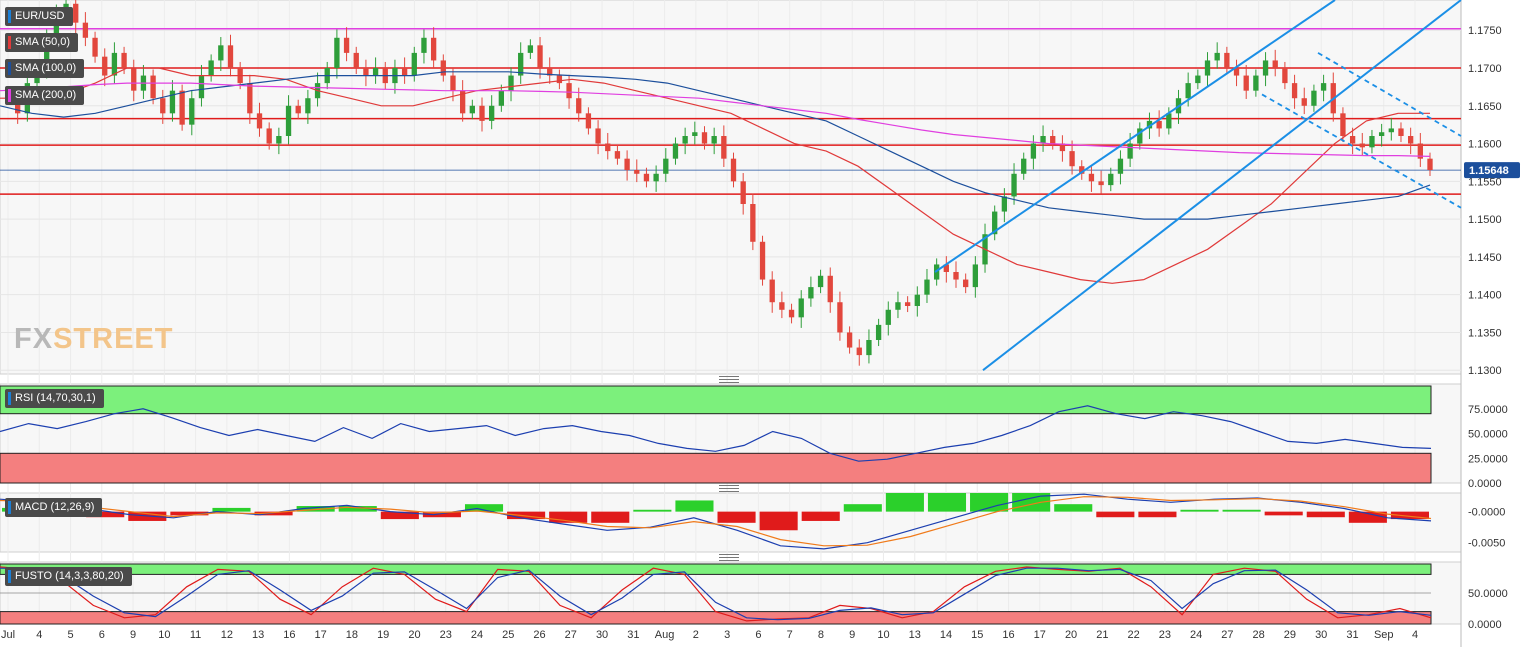  Describe the element at coordinates (45, 68) in the screenshot. I see `sma100-tag: SMA (100,0)` at that location.